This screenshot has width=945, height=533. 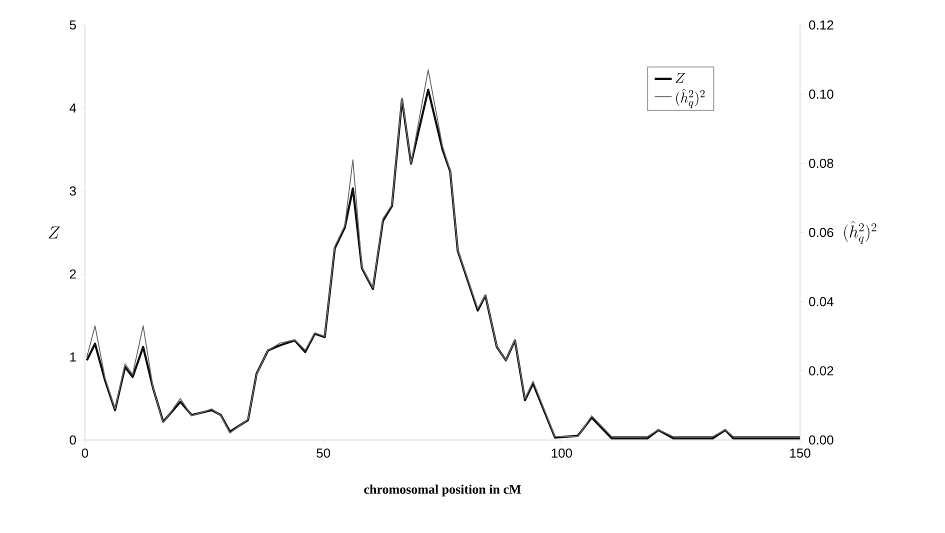 I want to click on y-tick-label: 4, so click(x=73, y=108).